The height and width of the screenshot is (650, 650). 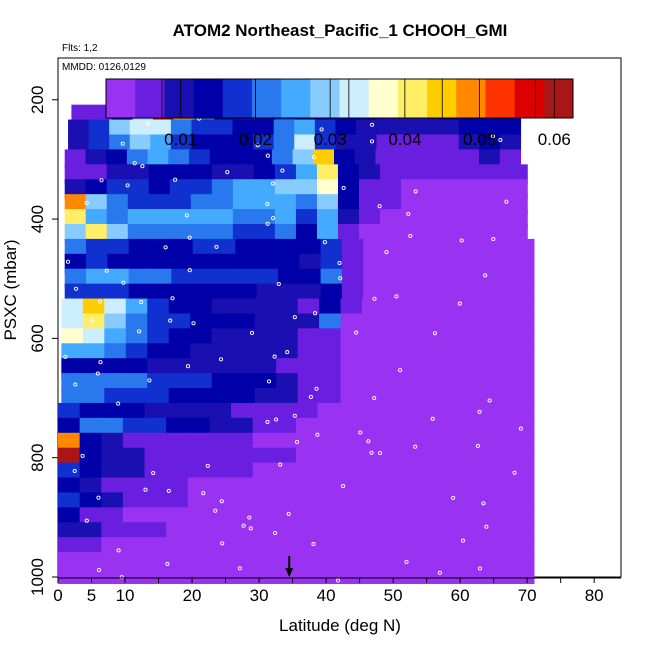 I want to click on colorbar-tick-label: 0.06, so click(x=554, y=139).